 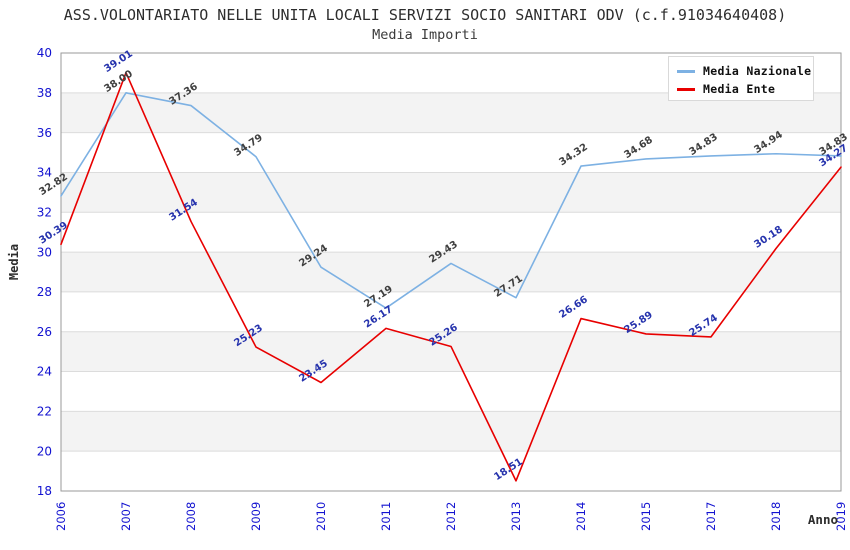 What do you see at coordinates (581, 516) in the screenshot?
I see `x-tick-label: 2014` at bounding box center [581, 516].